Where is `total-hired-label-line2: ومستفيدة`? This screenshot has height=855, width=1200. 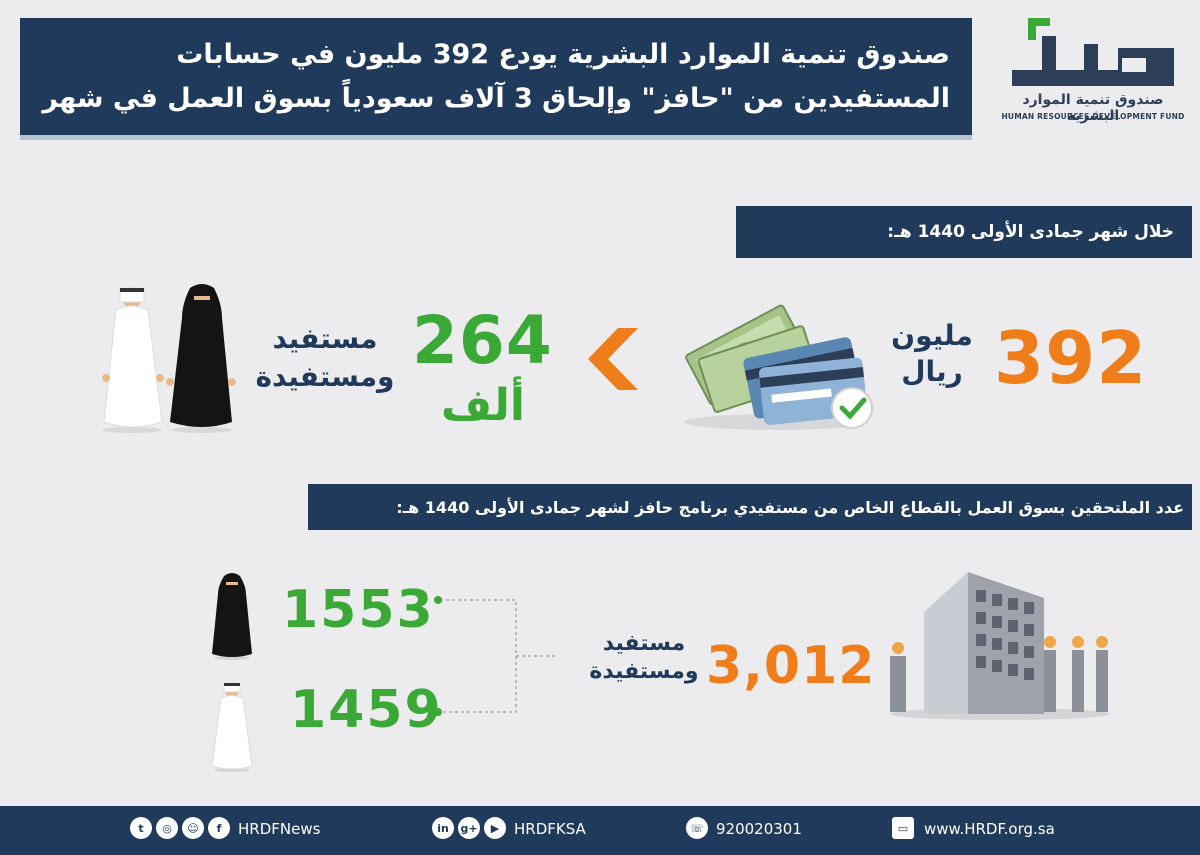 total-hired-label-line2: ومستفيدة is located at coordinates (644, 671).